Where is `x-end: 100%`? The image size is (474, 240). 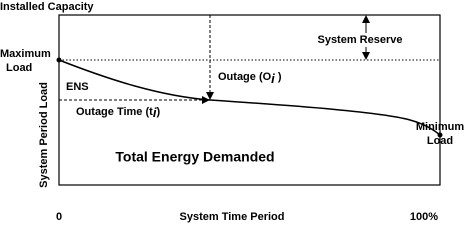
x-end: 100% is located at coordinates (424, 217).